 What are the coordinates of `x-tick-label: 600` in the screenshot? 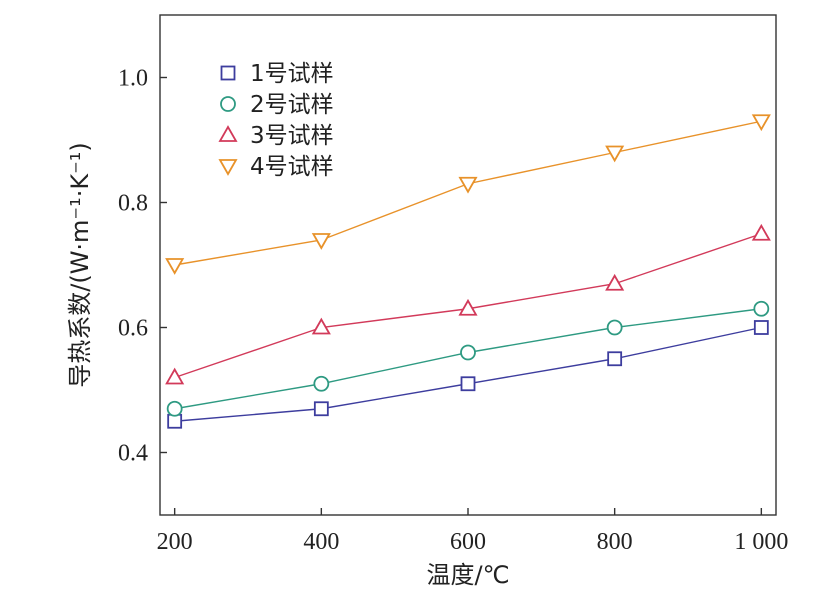 It's located at (468, 542).